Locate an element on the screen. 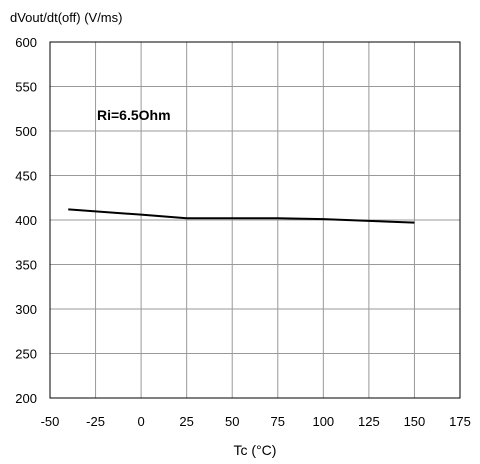 This screenshot has width=480, height=464. x-tick-label: 125 is located at coordinates (369, 421).